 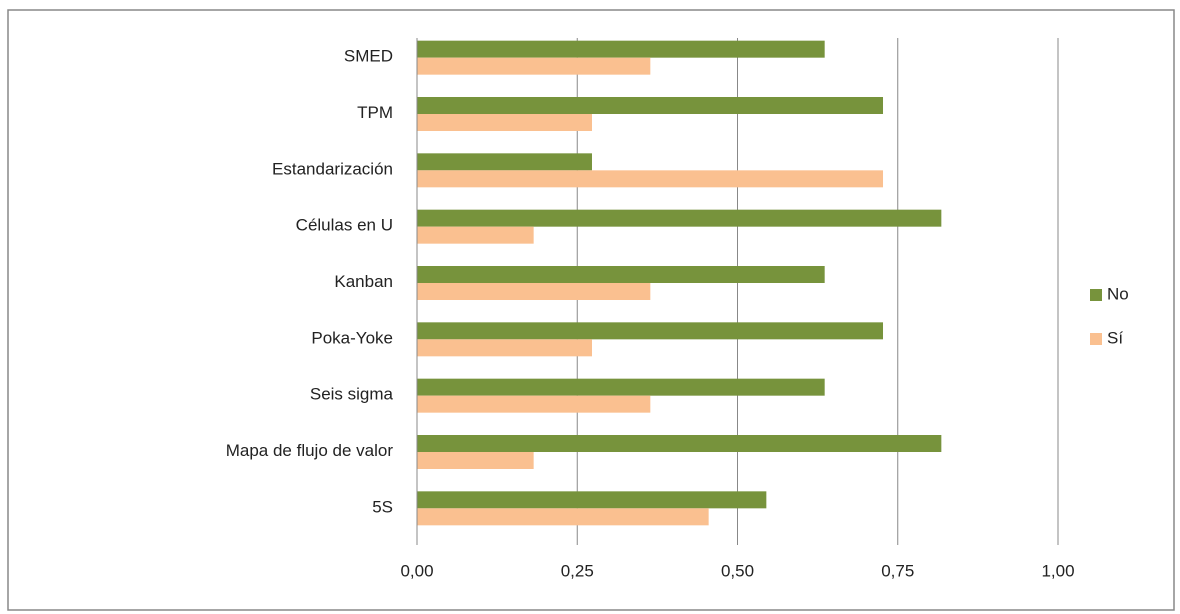 I want to click on x-tick-label: 0,25, so click(x=577, y=570).